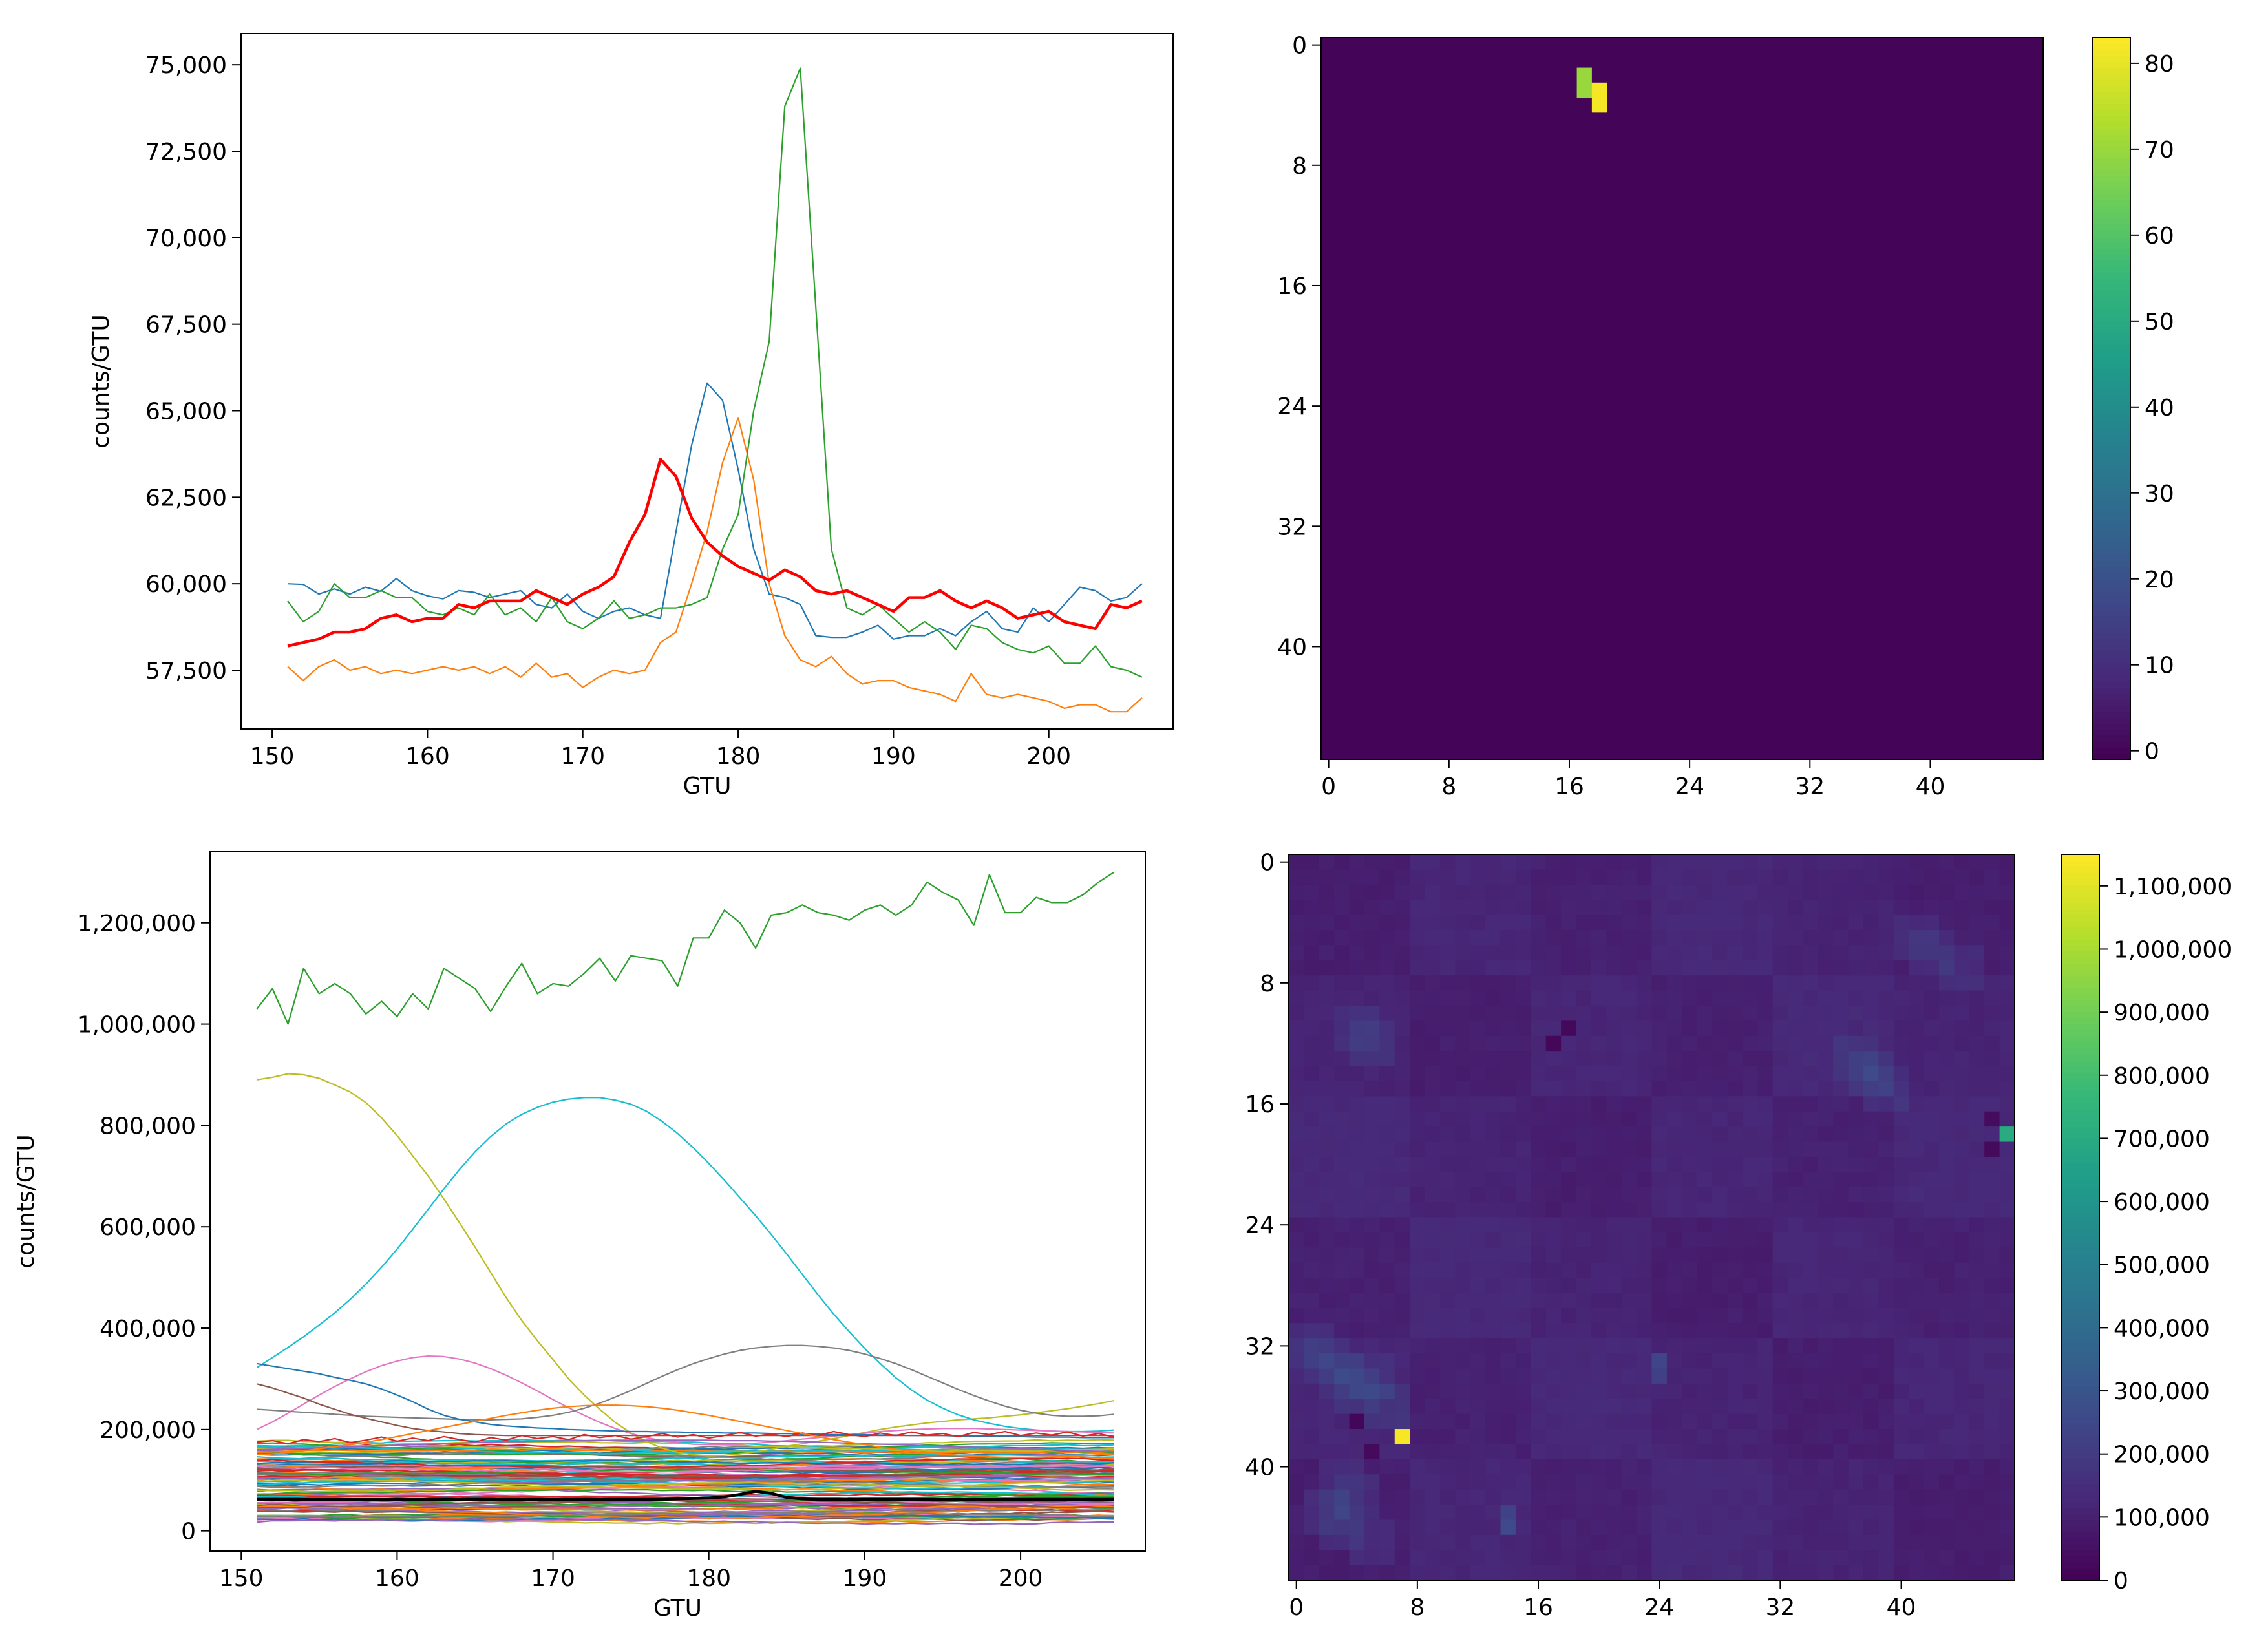 The height and width of the screenshot is (1639, 2268). Describe the element at coordinates (715, 511) in the screenshot. I see `series-line-blue` at that location.